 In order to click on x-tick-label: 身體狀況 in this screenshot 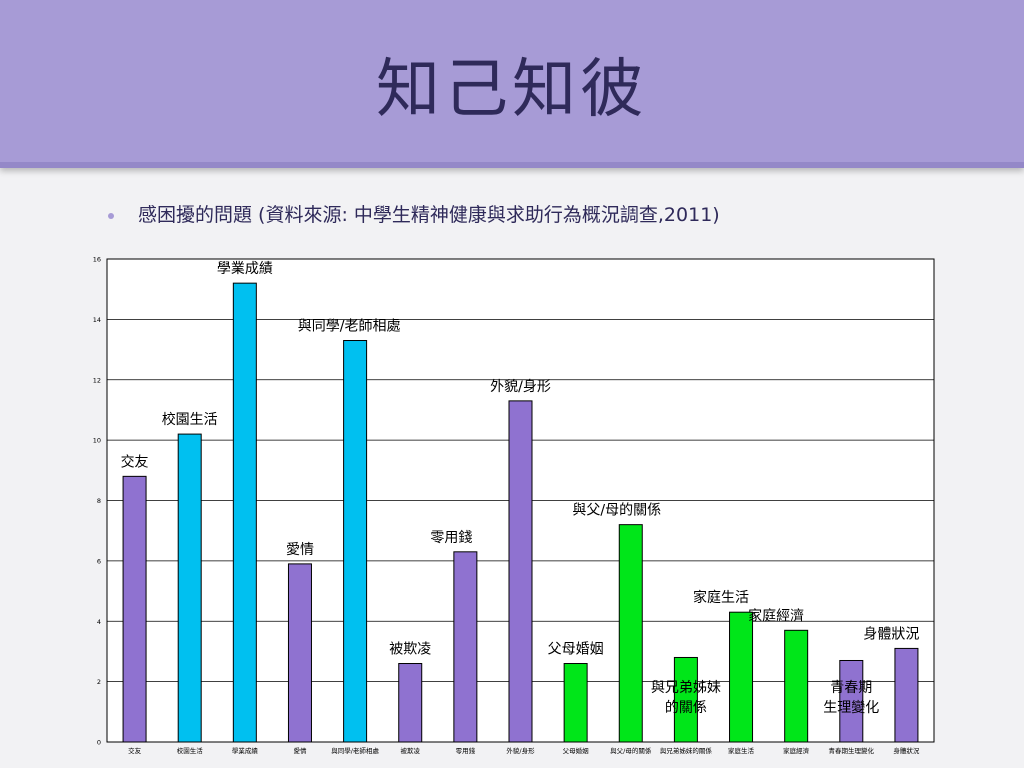, I will do `click(906, 750)`.